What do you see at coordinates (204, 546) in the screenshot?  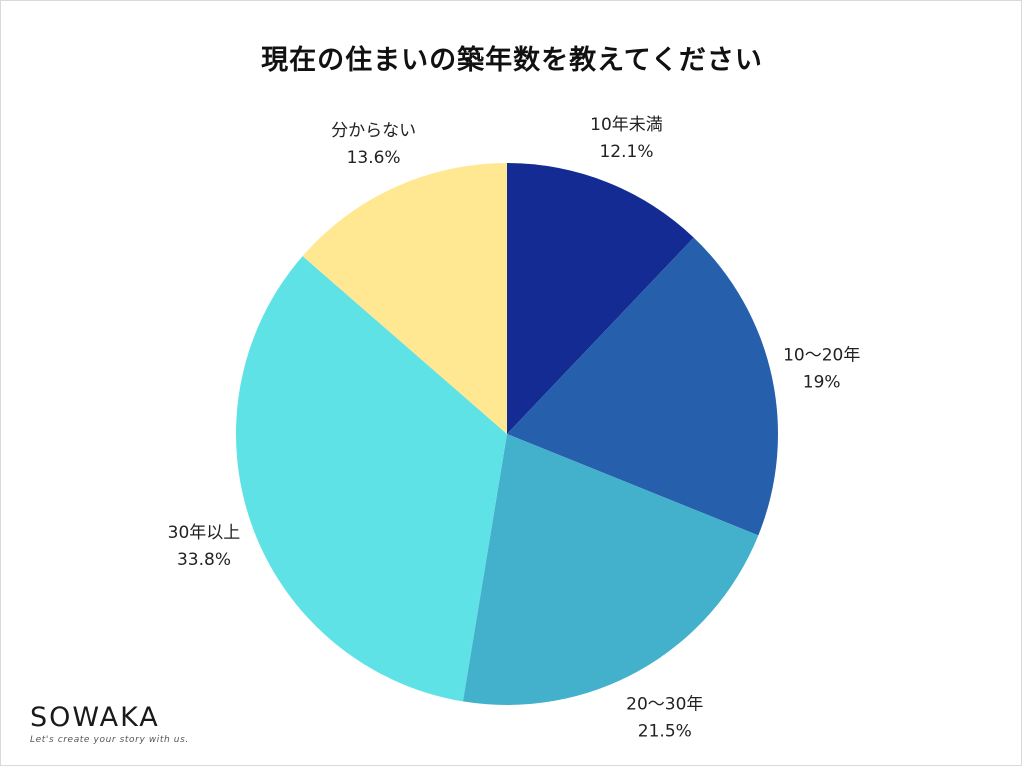 I see `slice-label-3: 30年以上 33.8%` at bounding box center [204, 546].